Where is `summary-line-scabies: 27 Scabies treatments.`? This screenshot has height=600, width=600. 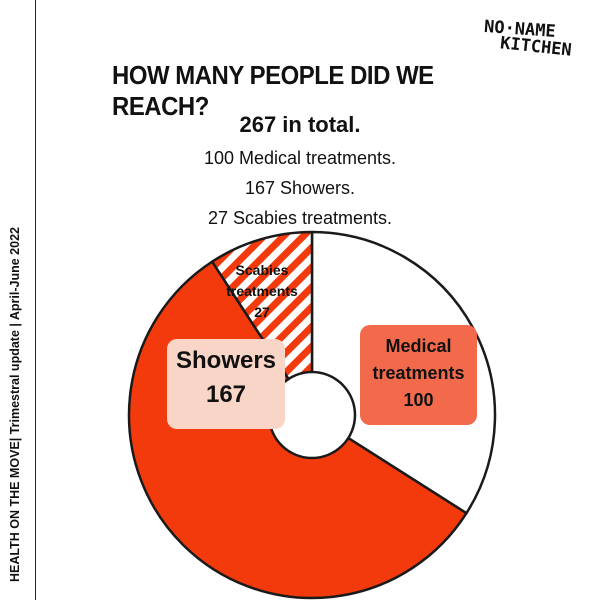
summary-line-scabies: 27 Scabies treatments. is located at coordinates (300, 218).